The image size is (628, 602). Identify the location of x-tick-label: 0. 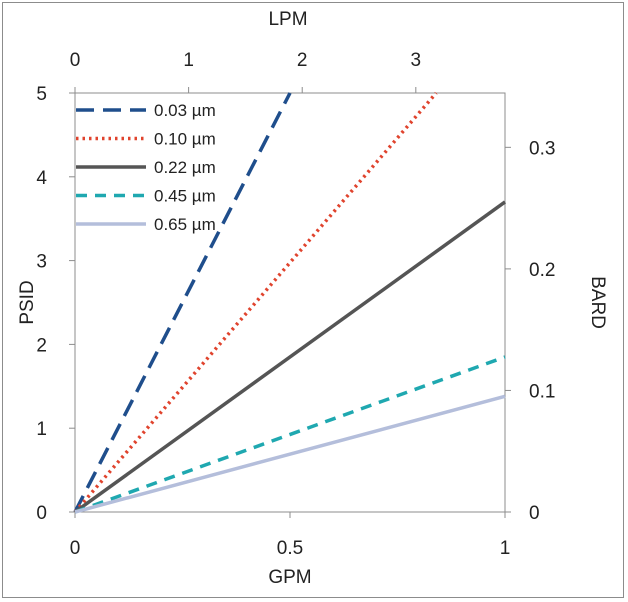
(75, 548).